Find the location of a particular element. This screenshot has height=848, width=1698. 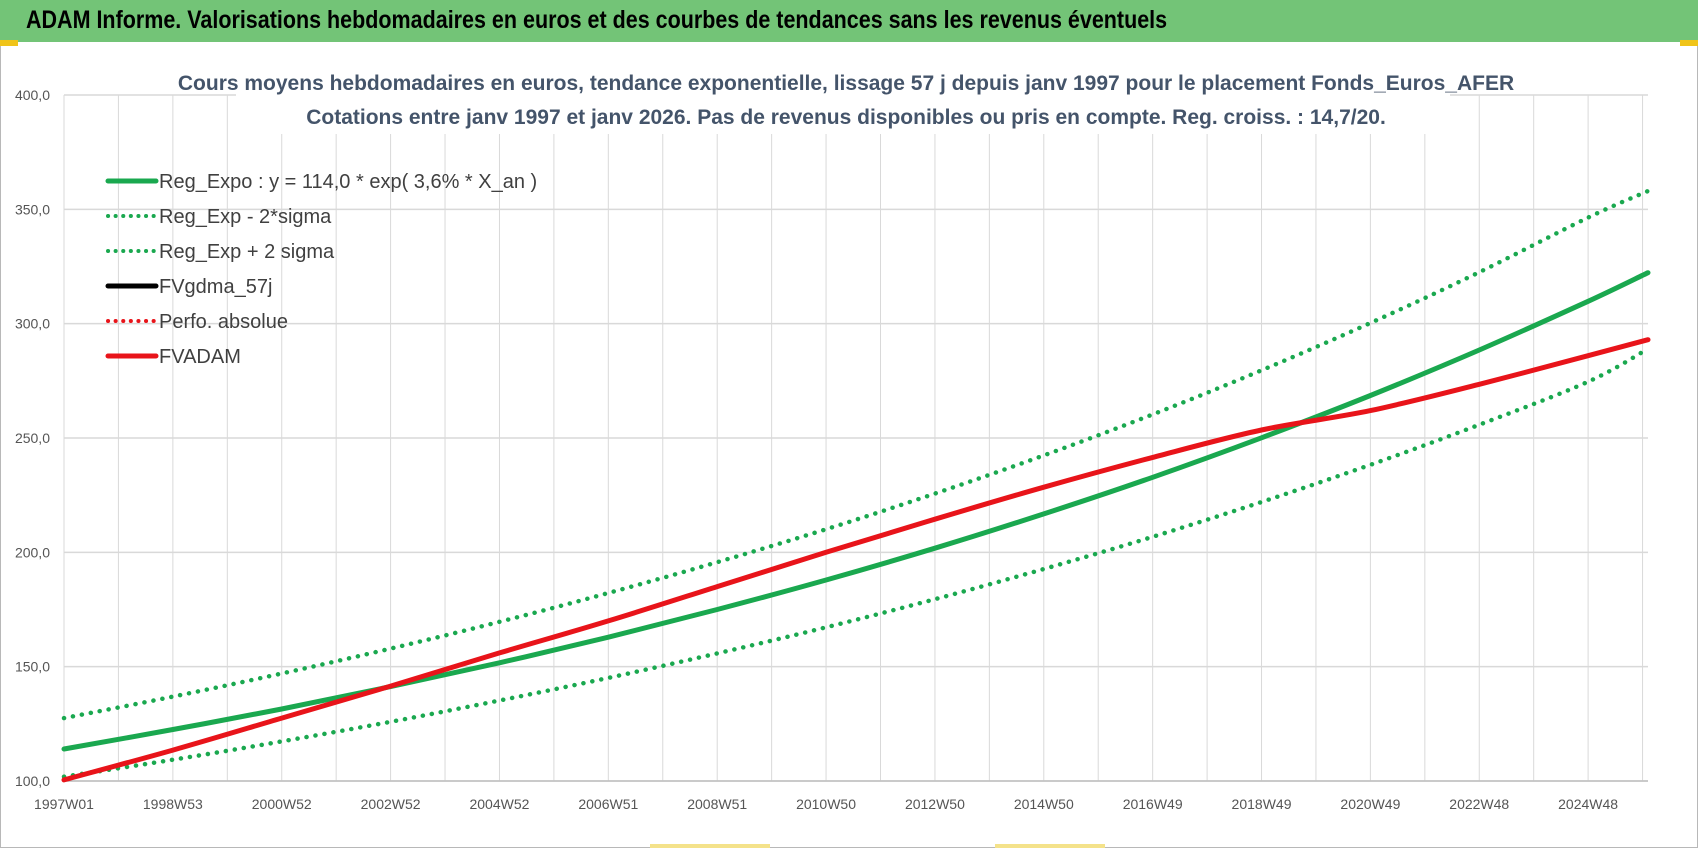

chart-title-background is located at coordinates (843, 100).